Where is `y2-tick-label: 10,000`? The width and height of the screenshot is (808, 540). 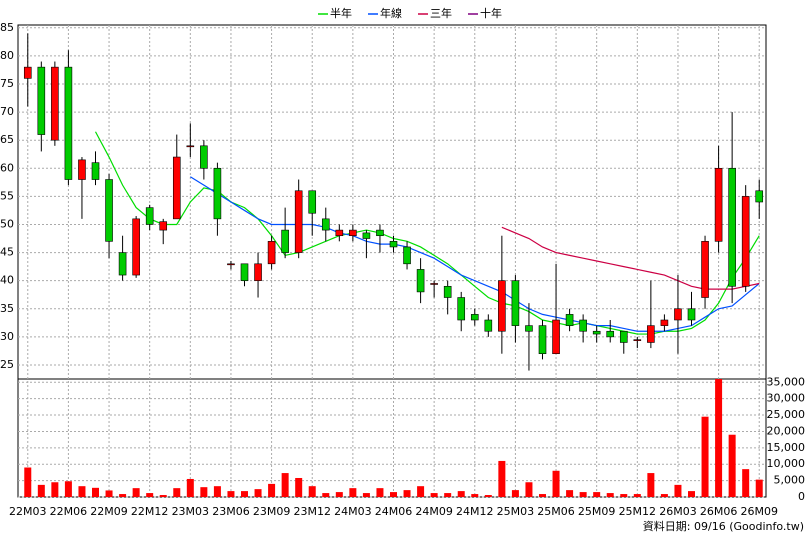 y2-tick-label: 10,000 is located at coordinates (786, 463).